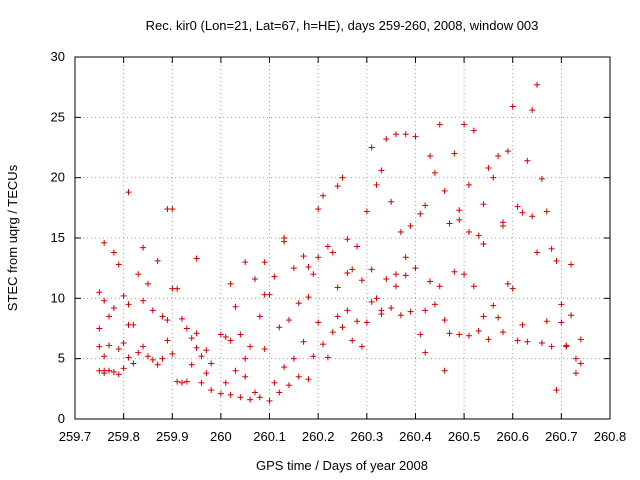 The width and height of the screenshot is (640, 480). Describe the element at coordinates (61, 418) in the screenshot. I see `y-tick-label: 0` at that location.